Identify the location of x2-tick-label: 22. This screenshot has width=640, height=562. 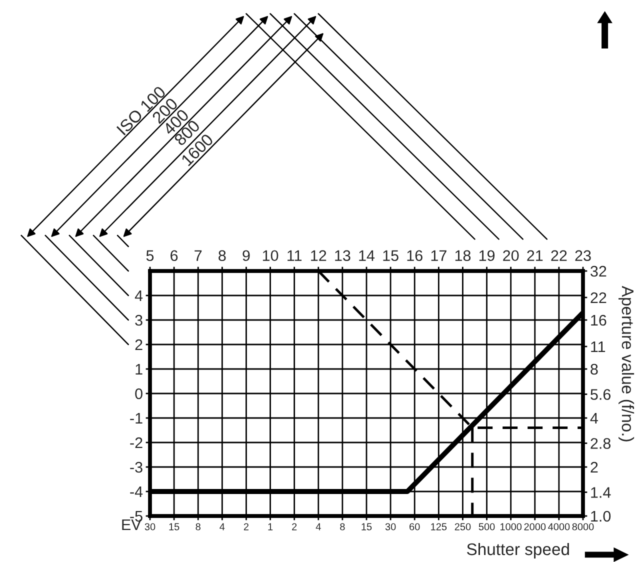
(559, 255).